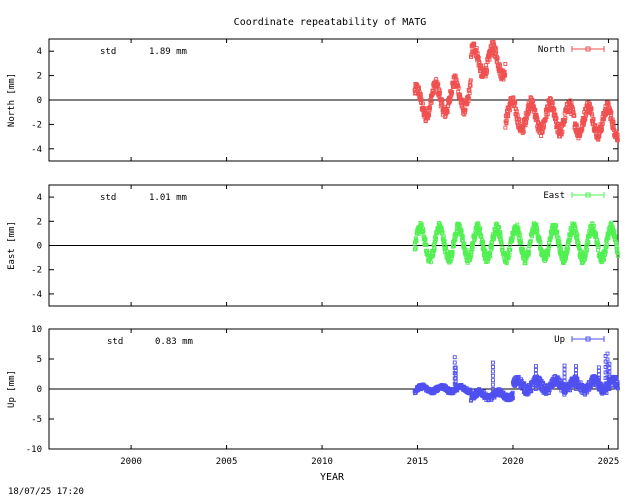 The height and width of the screenshot is (496, 640). Describe the element at coordinates (174, 342) in the screenshot. I see `std-value: 0.83 mm` at that location.